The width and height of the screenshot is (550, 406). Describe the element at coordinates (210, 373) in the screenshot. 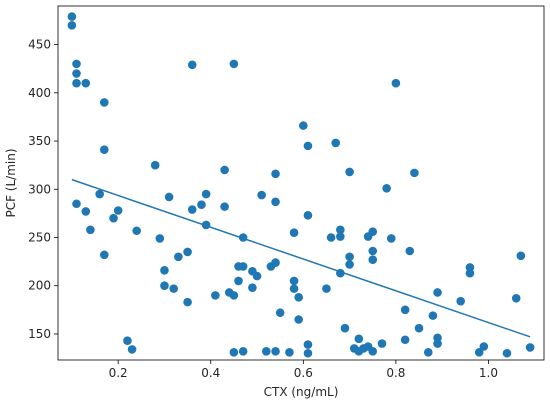

I see `x-tick-label: 0.4` at that location.